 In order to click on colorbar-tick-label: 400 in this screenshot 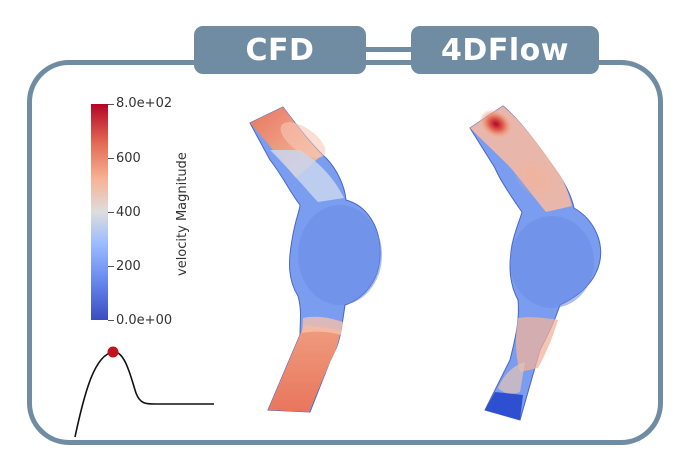, I will do `click(128, 212)`.